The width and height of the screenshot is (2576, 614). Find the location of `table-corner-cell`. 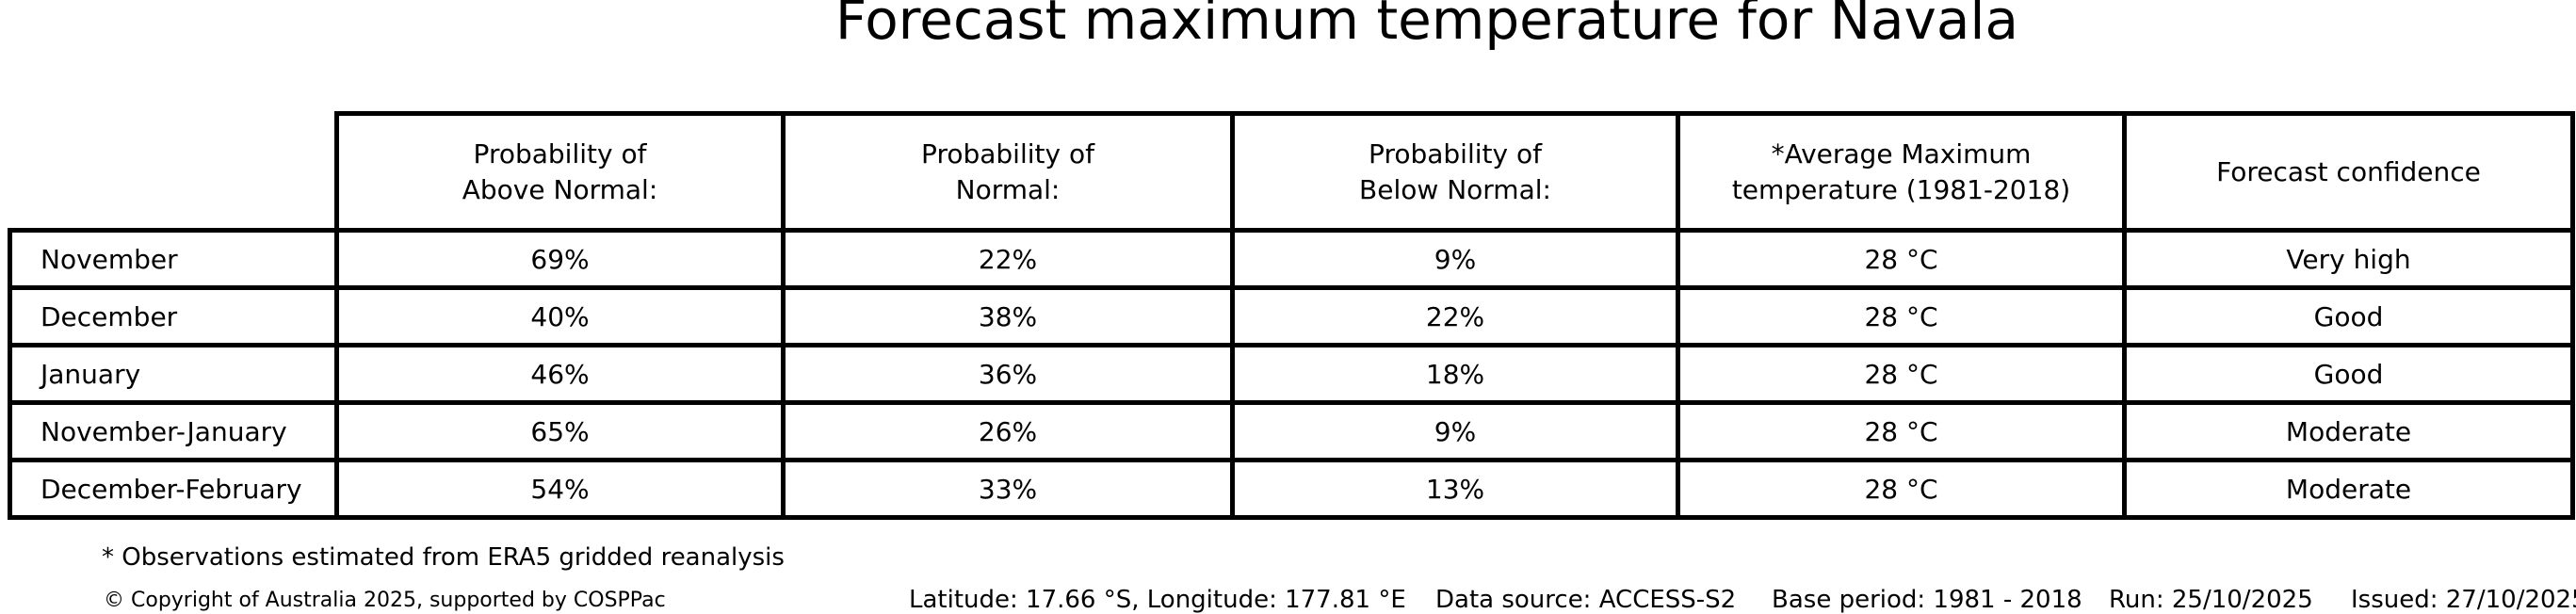

table-corner-cell is located at coordinates (173, 172).